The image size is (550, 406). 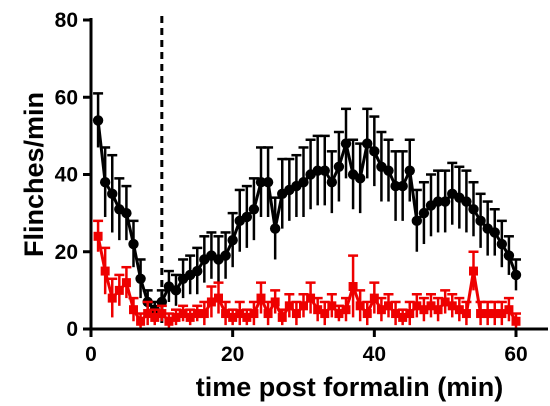 What do you see at coordinates (66, 97) in the screenshot?
I see `y-tick-label: 60` at bounding box center [66, 97].